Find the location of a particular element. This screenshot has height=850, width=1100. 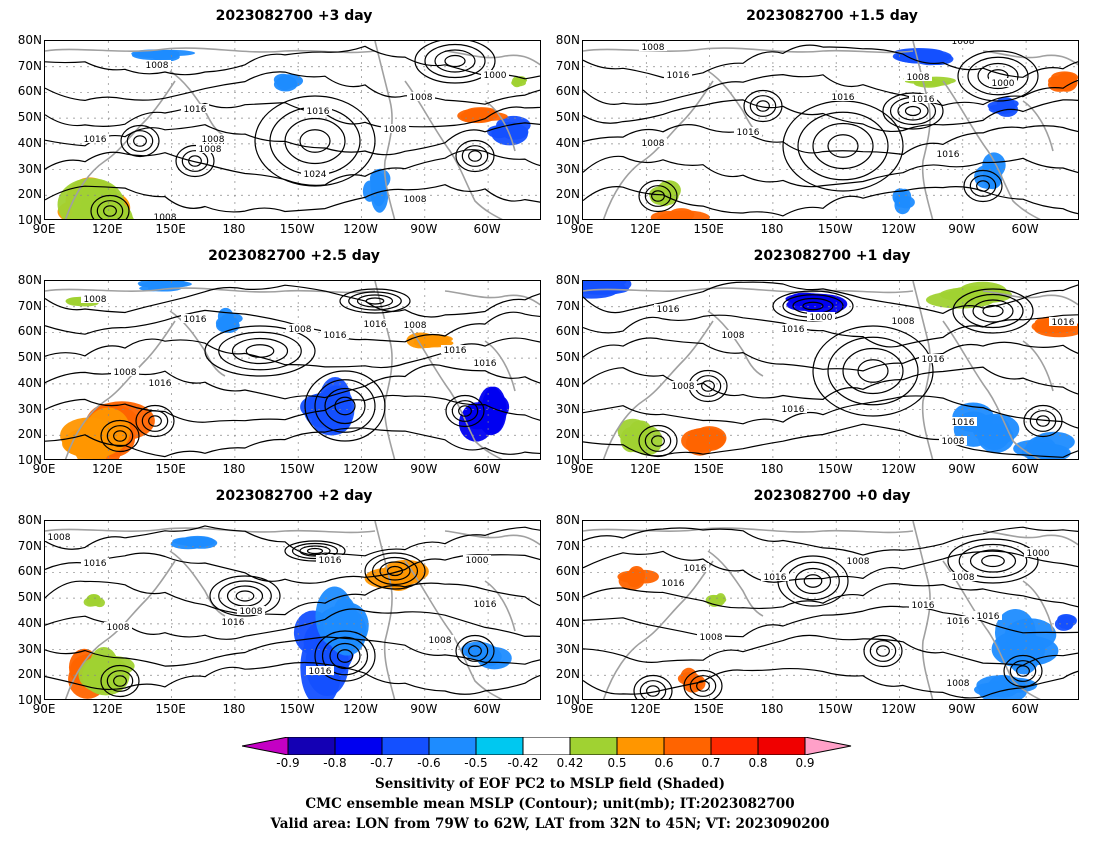

colorbar-tick-label: -0.6 is located at coordinates (429, 763).